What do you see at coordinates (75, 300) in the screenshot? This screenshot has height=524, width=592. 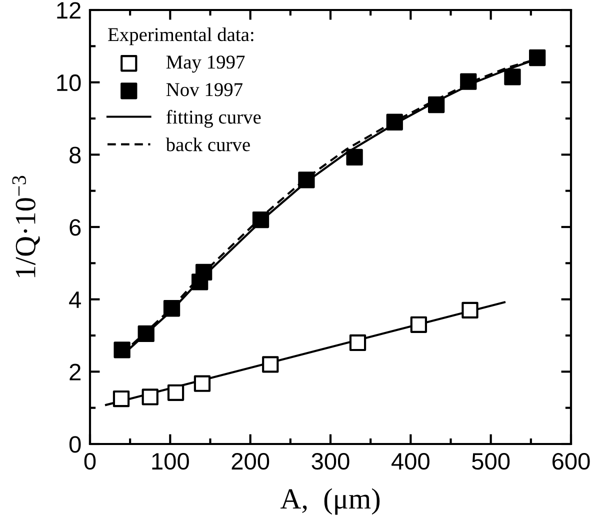 I see `y-tick-label: 4` at bounding box center [75, 300].